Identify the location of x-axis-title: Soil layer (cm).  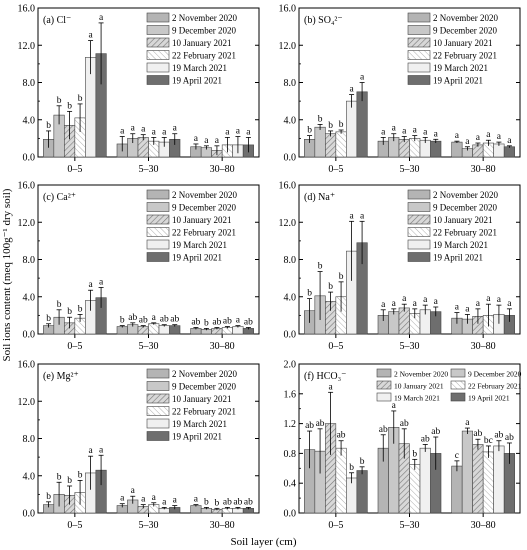
(264, 542).